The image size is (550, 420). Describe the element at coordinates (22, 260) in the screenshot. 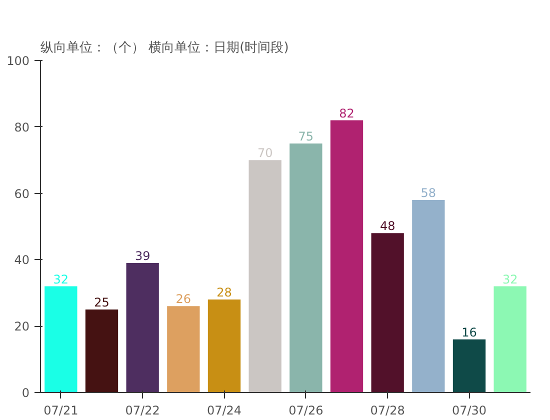

I see `y-tick-label: 40` at that location.